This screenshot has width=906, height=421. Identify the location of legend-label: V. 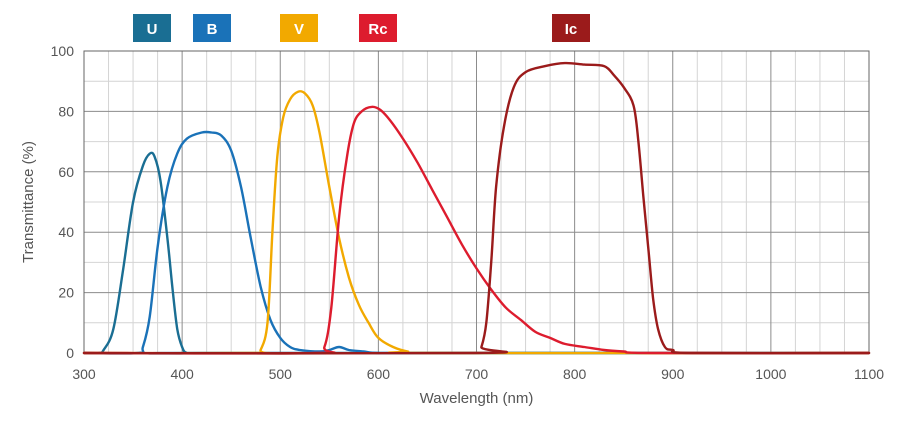
(299, 29).